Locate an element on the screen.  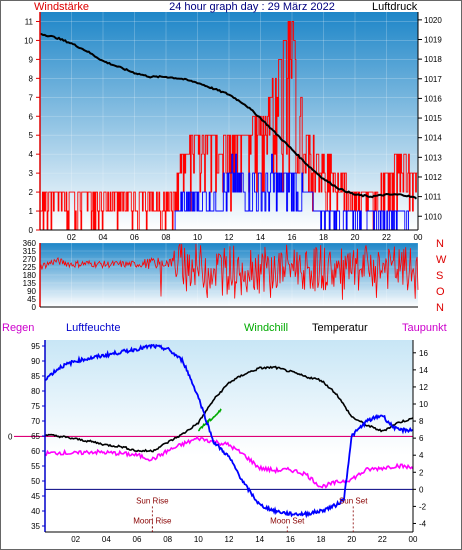
pressure-tick-label: 1018 is located at coordinates (433, 59).